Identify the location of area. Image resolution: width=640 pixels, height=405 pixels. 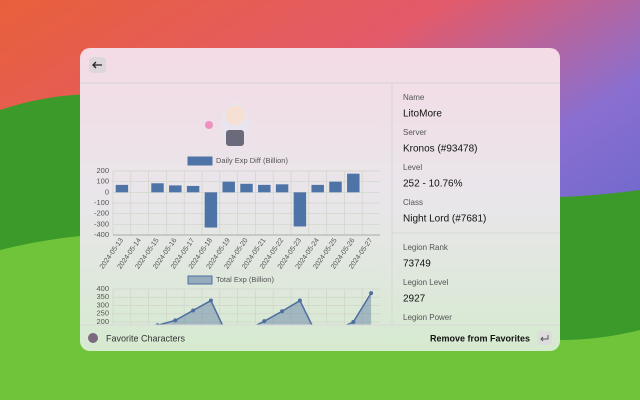
(265, 309).